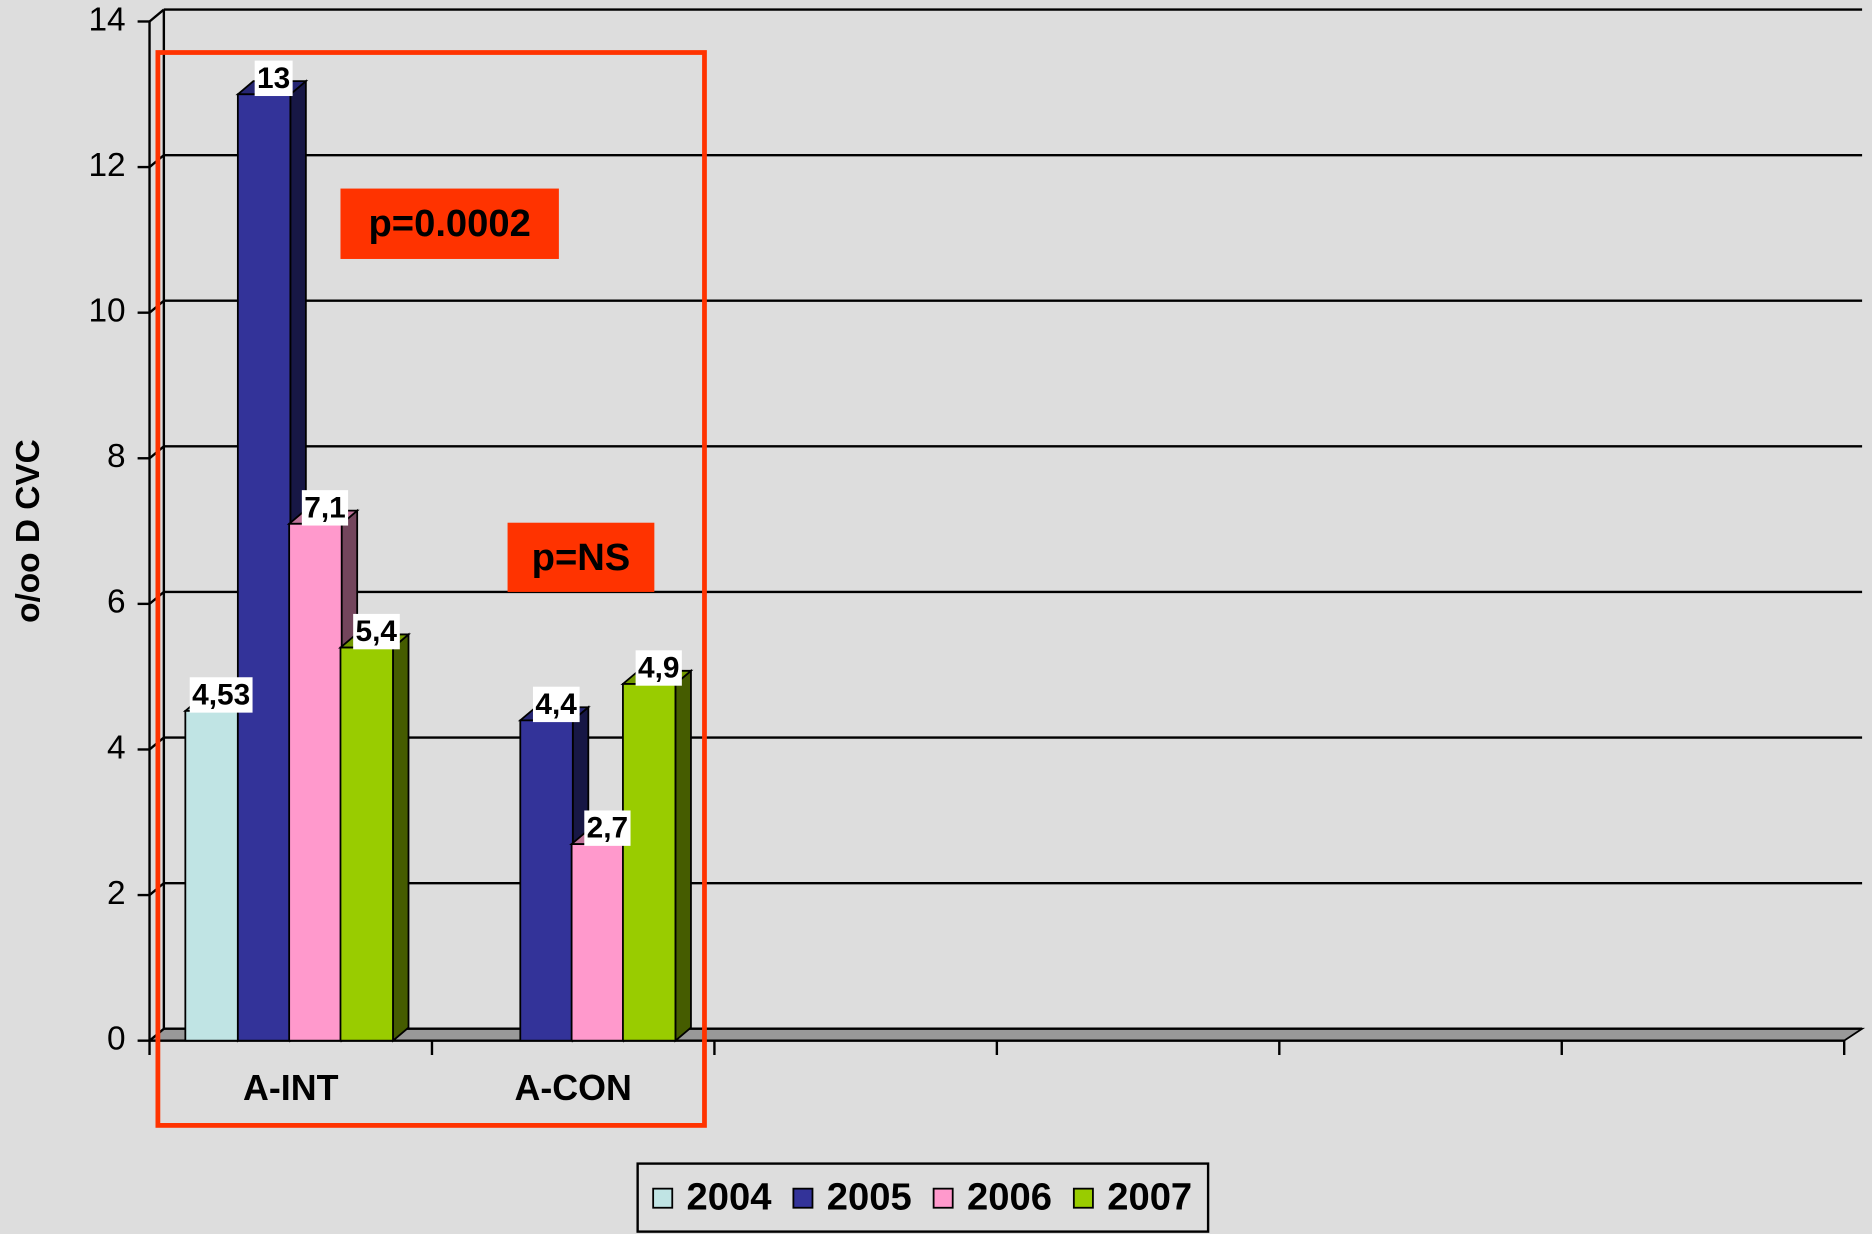 The image size is (1872, 1234). Describe the element at coordinates (923, 1197) in the screenshot. I see `legend-box` at that location.